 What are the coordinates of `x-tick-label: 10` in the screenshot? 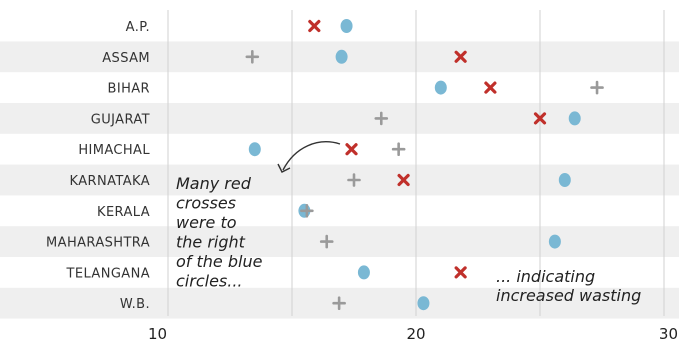 It's located at (157, 334).